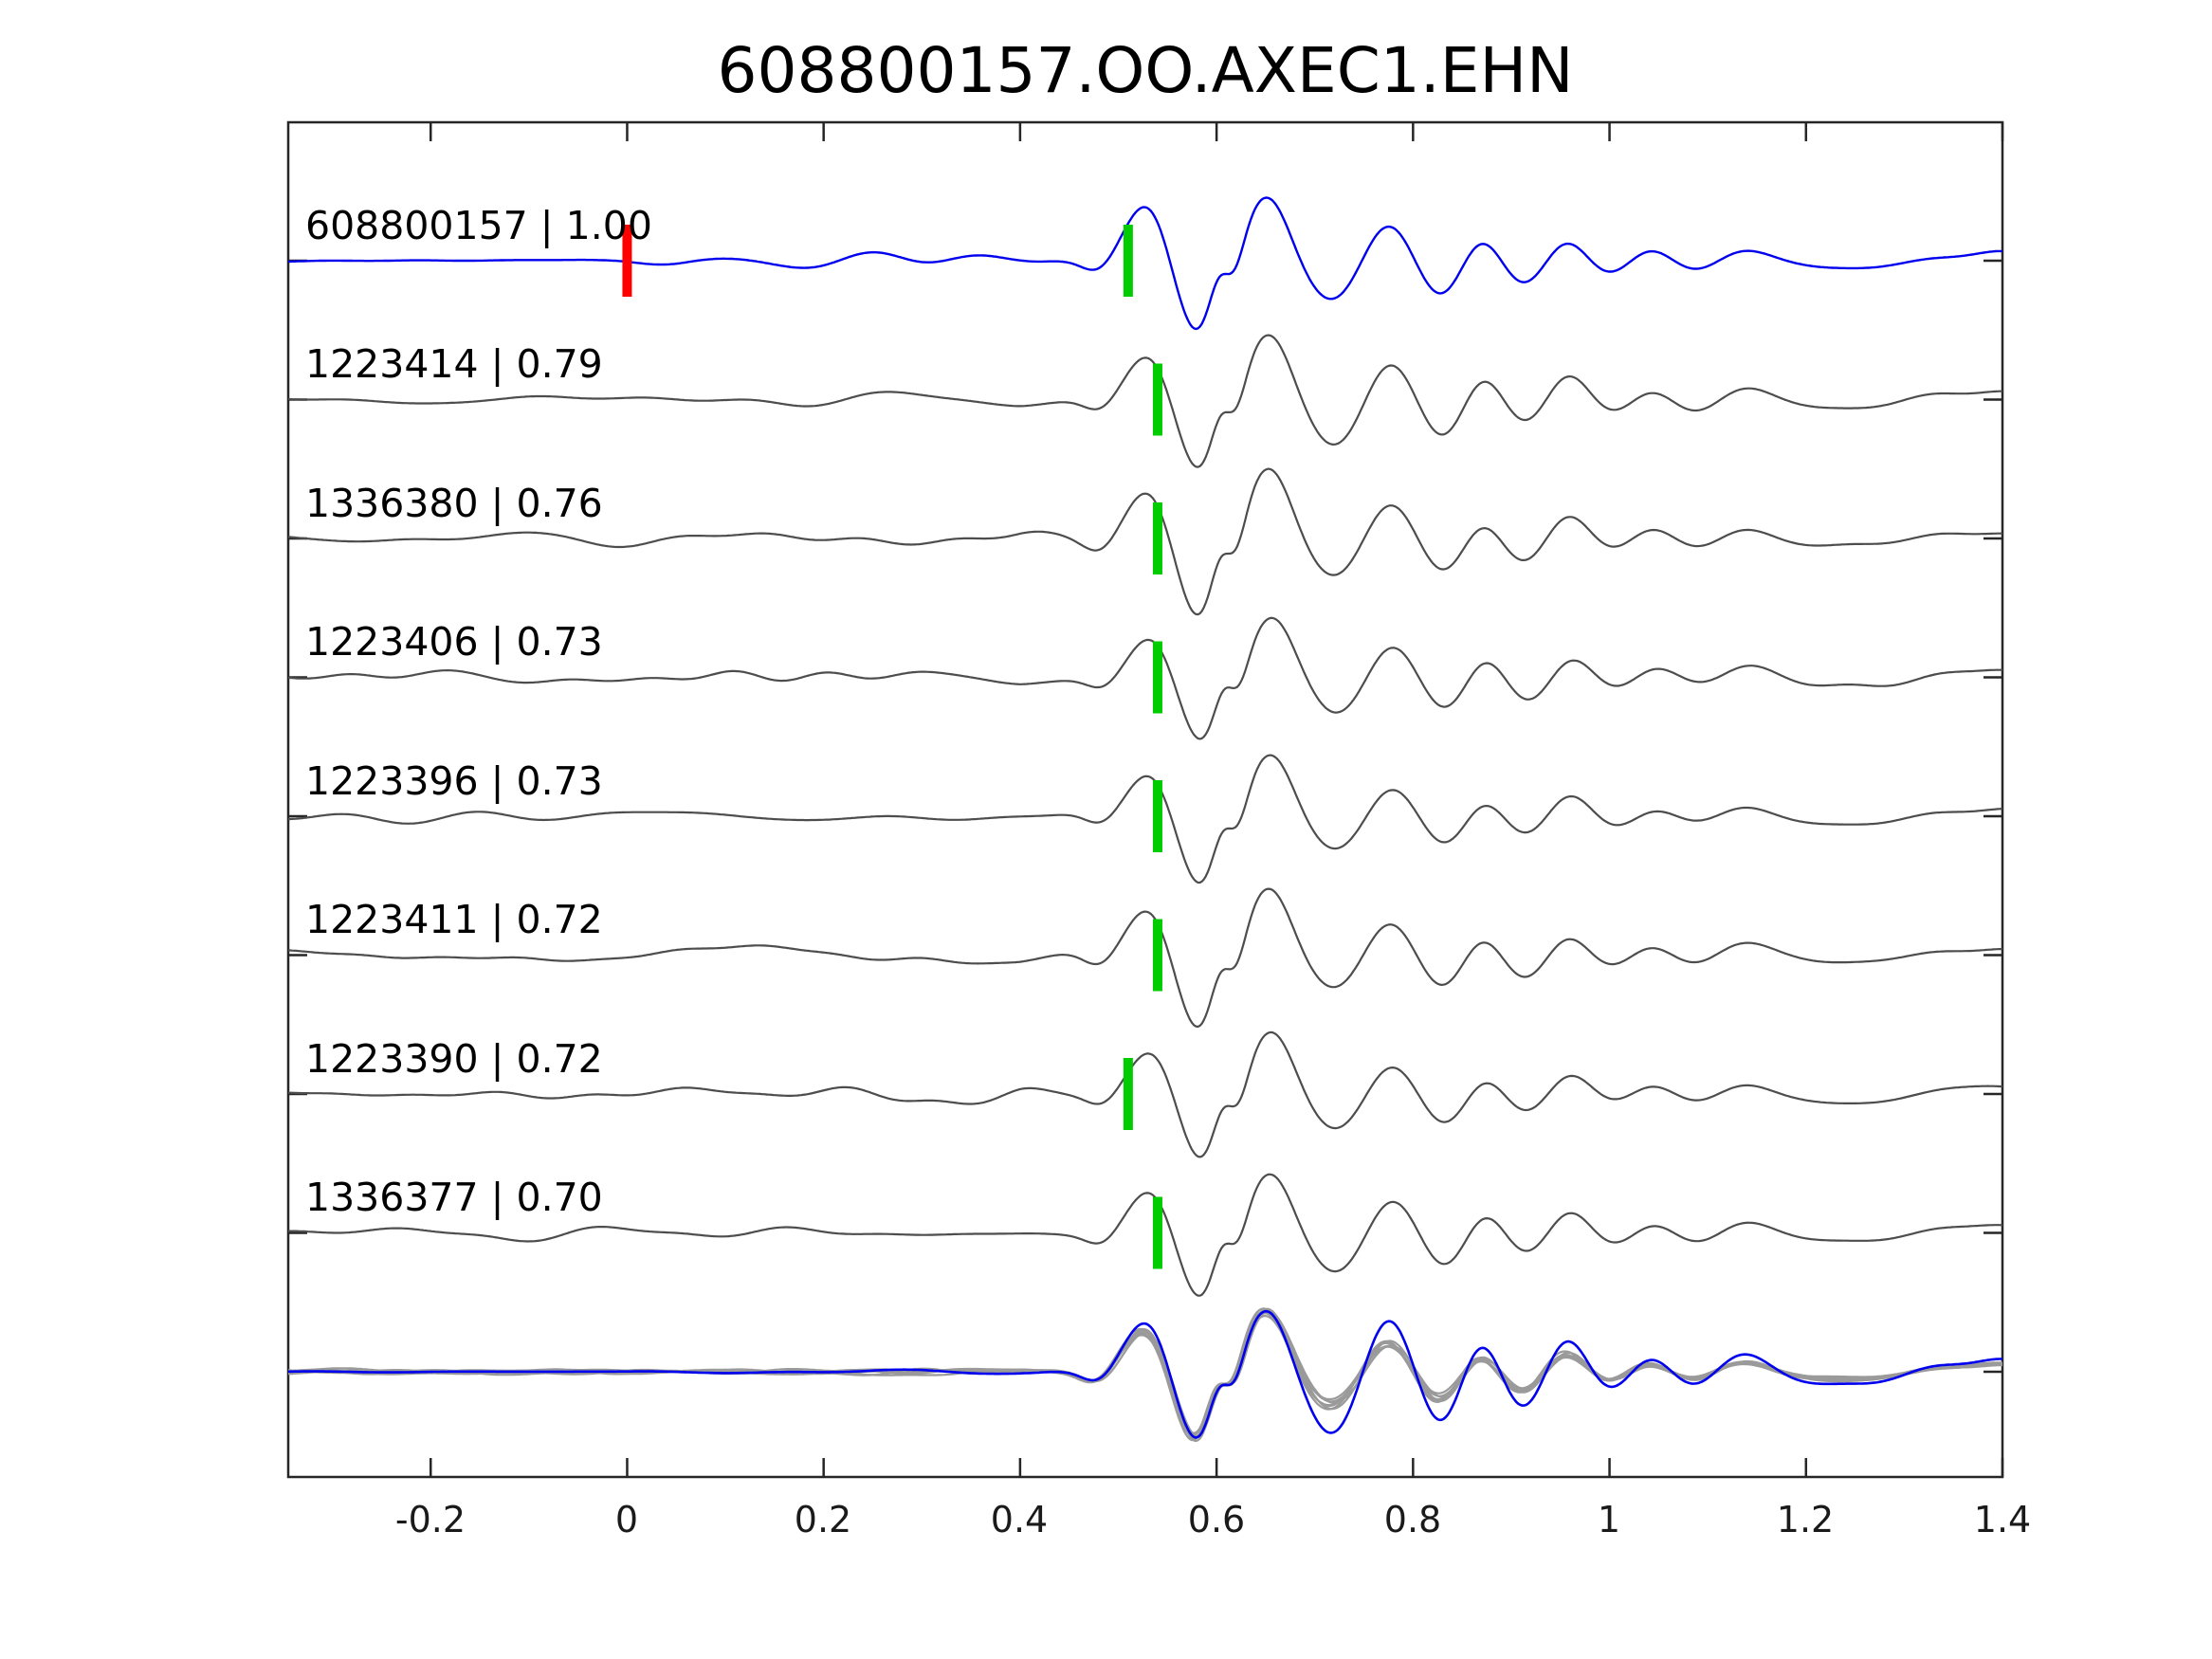 The image size is (2212, 1659). I want to click on x-tick-label: 0, so click(626, 1519).